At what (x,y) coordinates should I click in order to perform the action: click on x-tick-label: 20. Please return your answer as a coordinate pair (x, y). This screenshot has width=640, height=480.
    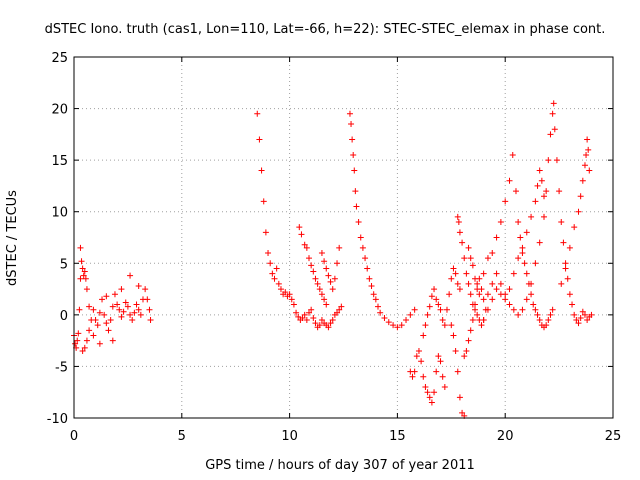
    Looking at the image, I should click on (505, 436).